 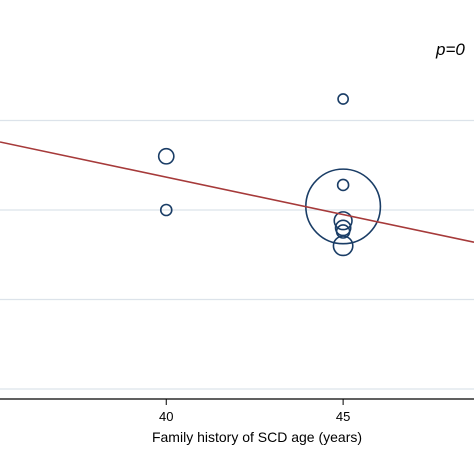 I want to click on x-axis-ticks: 40 45, so click(x=254, y=411).